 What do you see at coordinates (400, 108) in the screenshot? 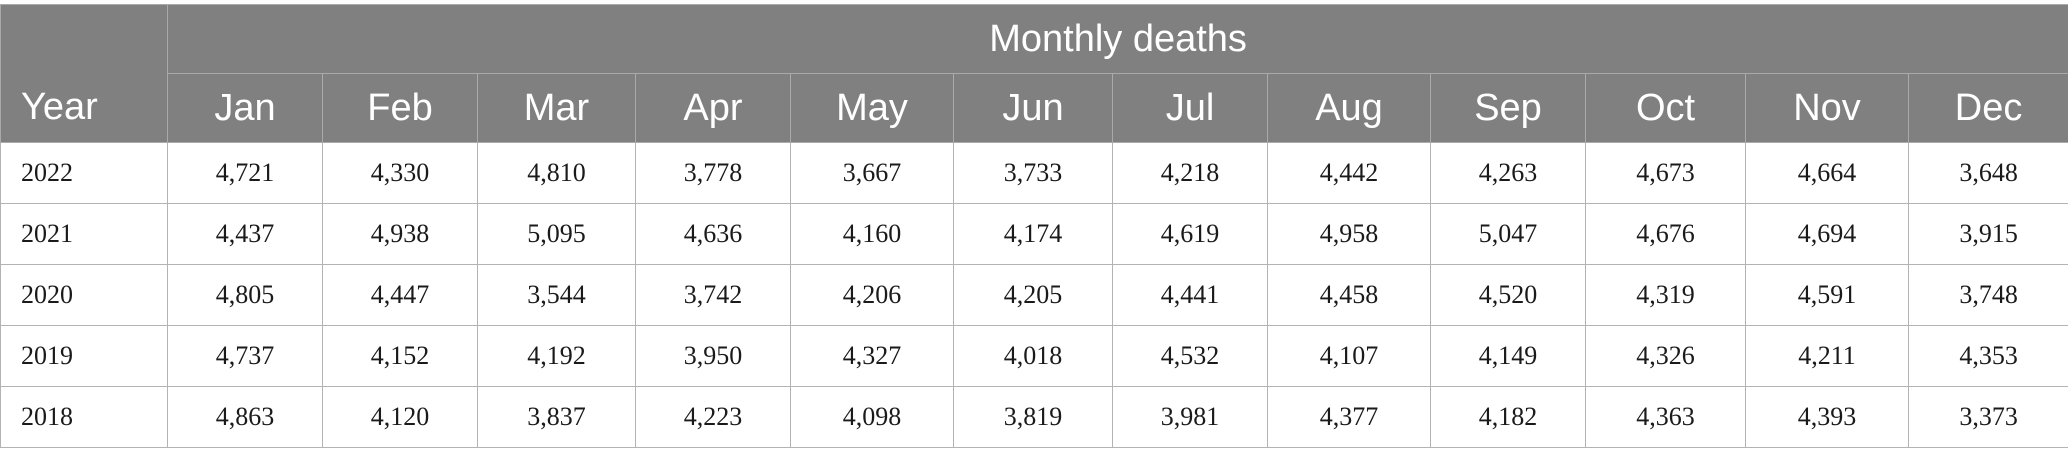
I see `month-header-feb: Feb` at bounding box center [400, 108].